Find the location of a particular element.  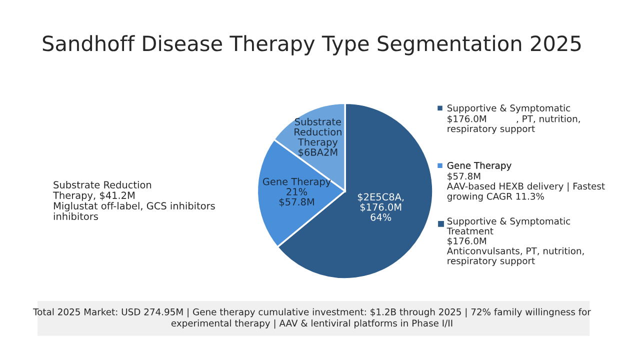

text: $176.0M , PT, nutrition, respiratory support is located at coordinates (514, 124).